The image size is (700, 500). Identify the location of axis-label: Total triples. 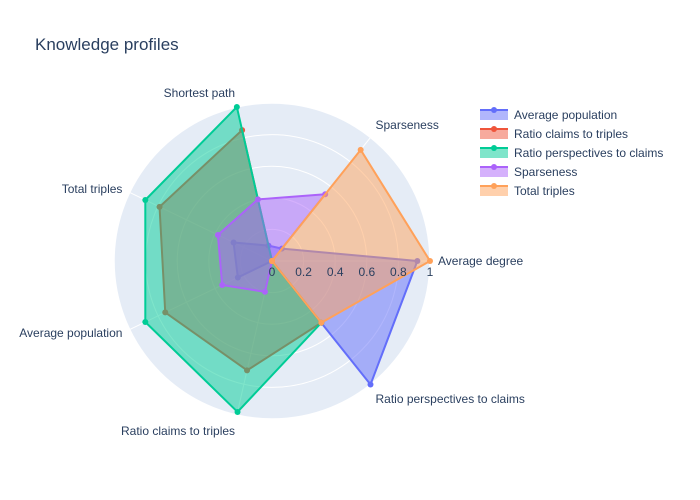
(92, 189).